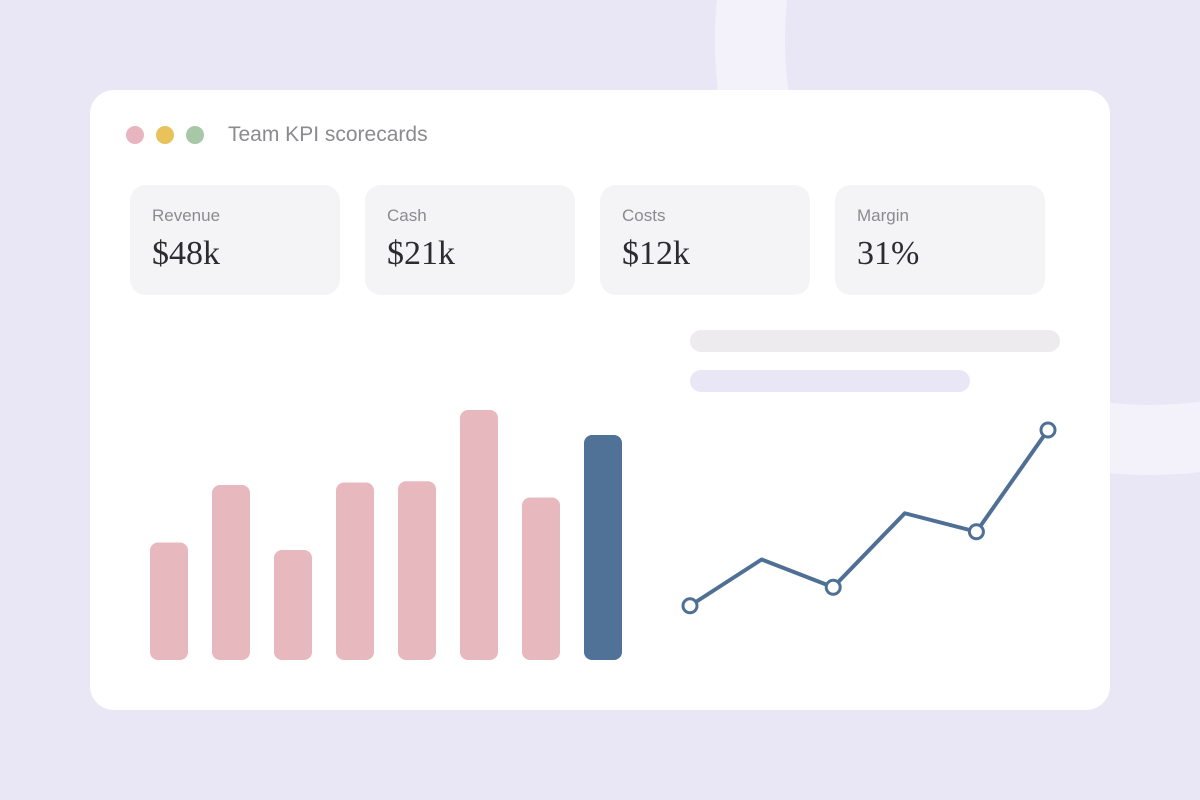 This screenshot has height=800, width=1200. I want to click on kpi-value: $21k, so click(421, 253).